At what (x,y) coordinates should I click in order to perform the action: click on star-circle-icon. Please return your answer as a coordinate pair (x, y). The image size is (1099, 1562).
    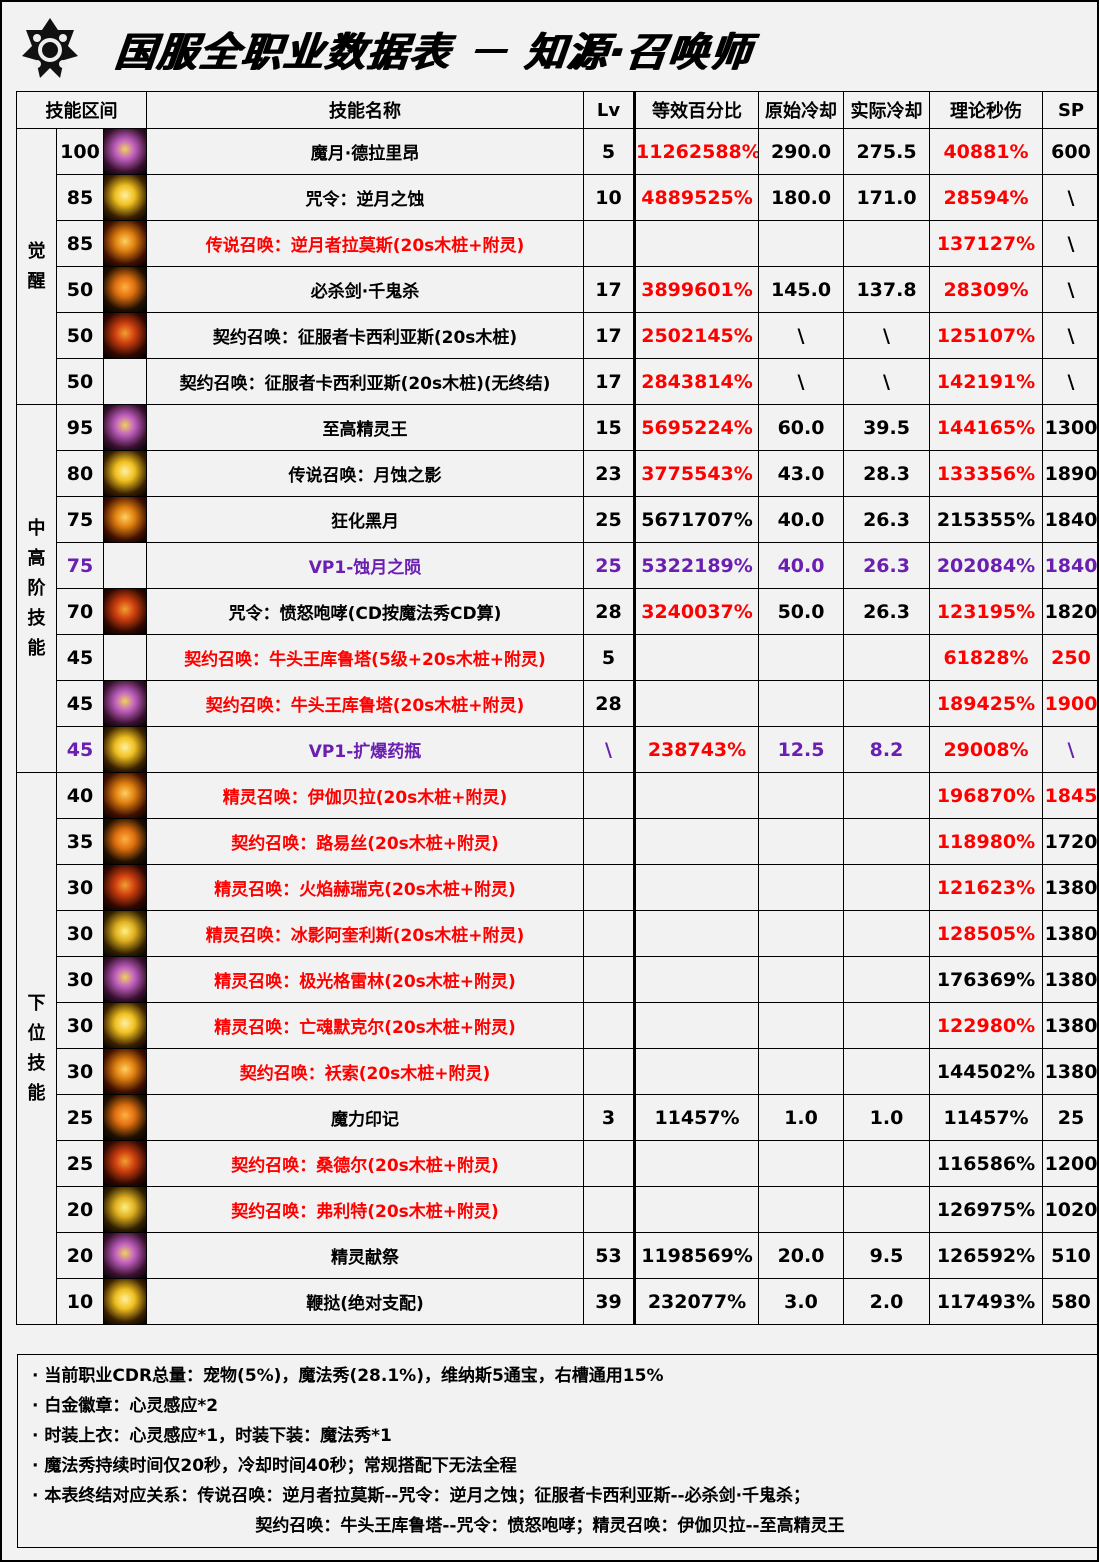
    Looking at the image, I should click on (125, 841).